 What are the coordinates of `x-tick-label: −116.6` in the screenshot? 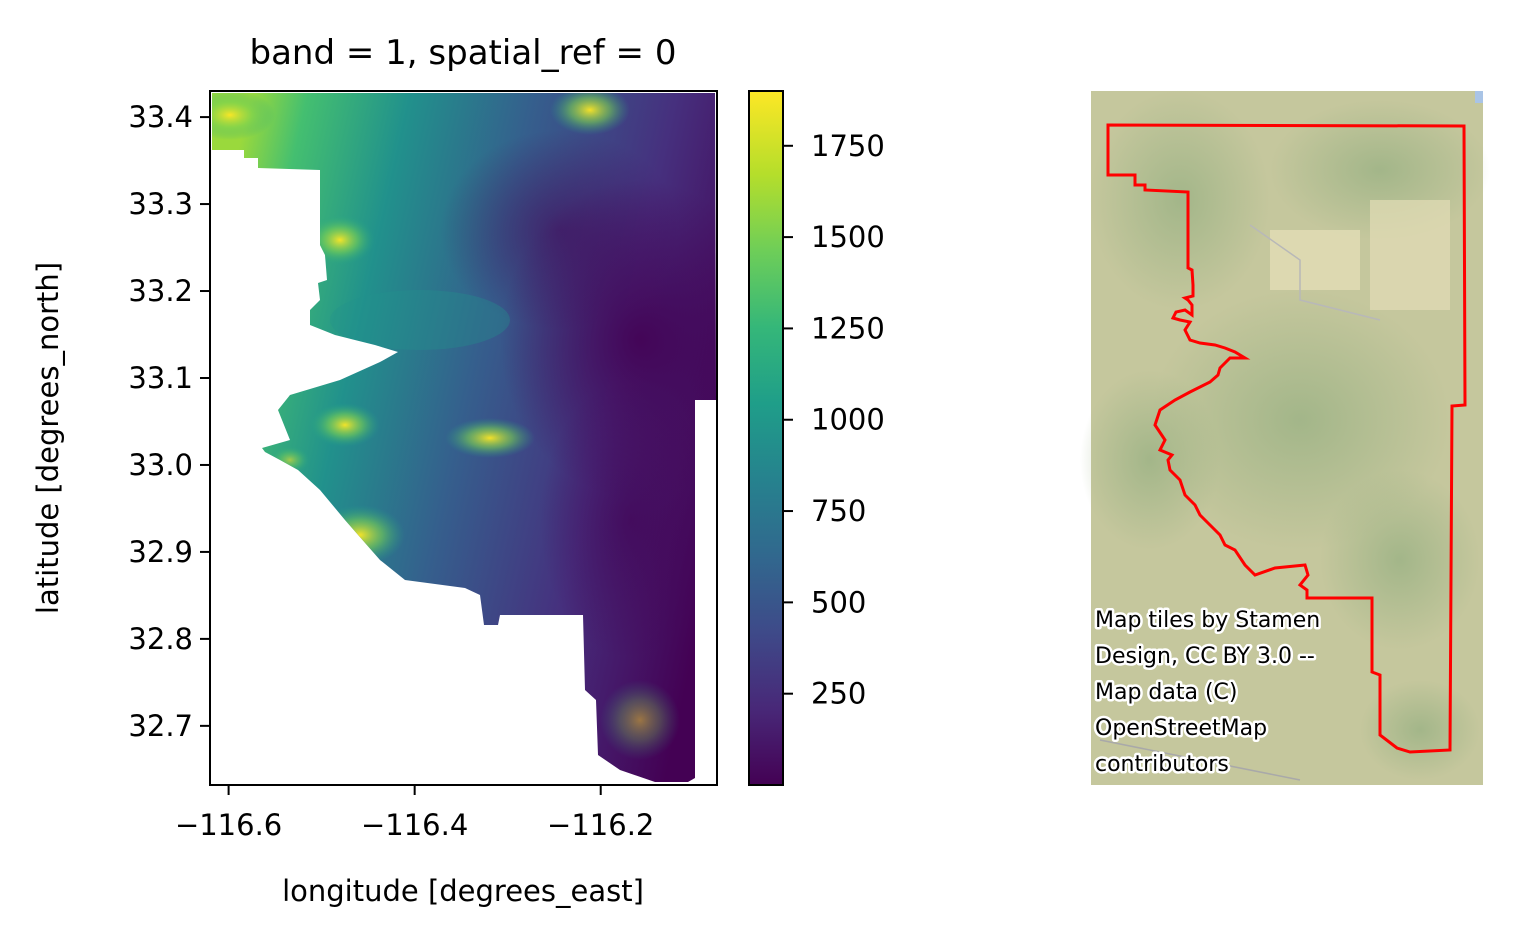 It's located at (228, 825).